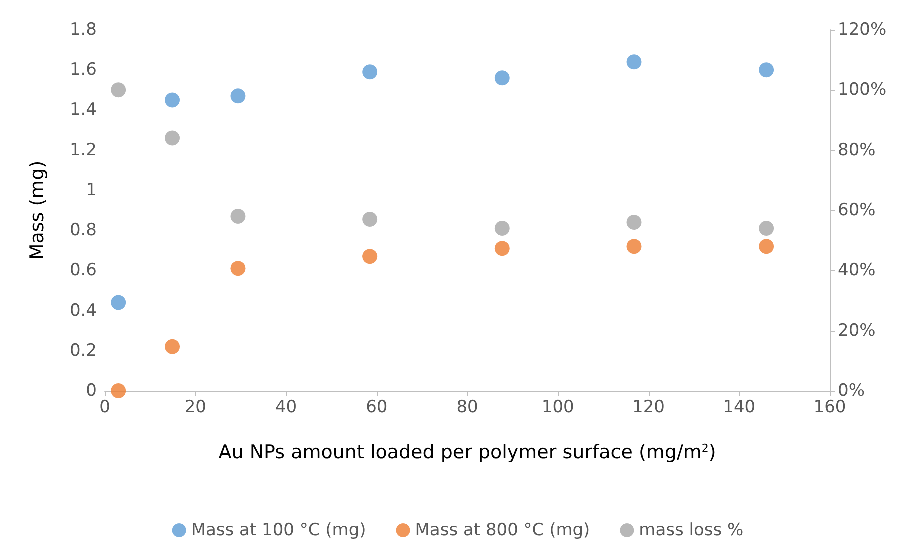  What do you see at coordinates (648, 408) in the screenshot?
I see `x-tick-label: 120` at bounding box center [648, 408].